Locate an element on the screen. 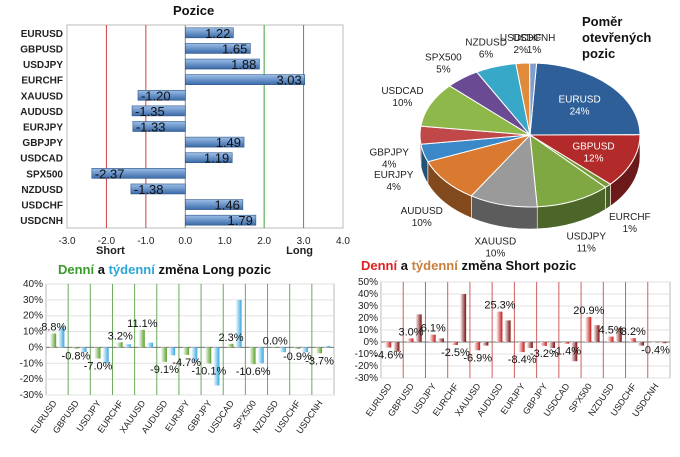  ratio-title-line-3: pozic is located at coordinates (599, 53).